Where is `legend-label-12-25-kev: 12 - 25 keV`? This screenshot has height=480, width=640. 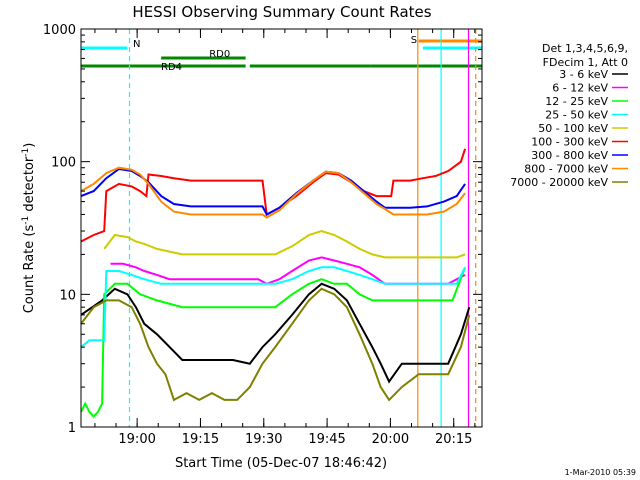
legend-label-12-25-kev: 12 - 25 keV is located at coordinates (576, 101).